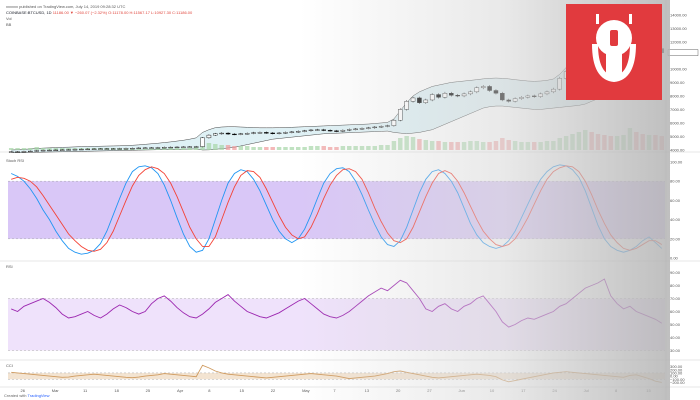  What do you see at coordinates (678, 68) in the screenshot?
I see `price-tick-label: 10000.00` at bounding box center [678, 68].